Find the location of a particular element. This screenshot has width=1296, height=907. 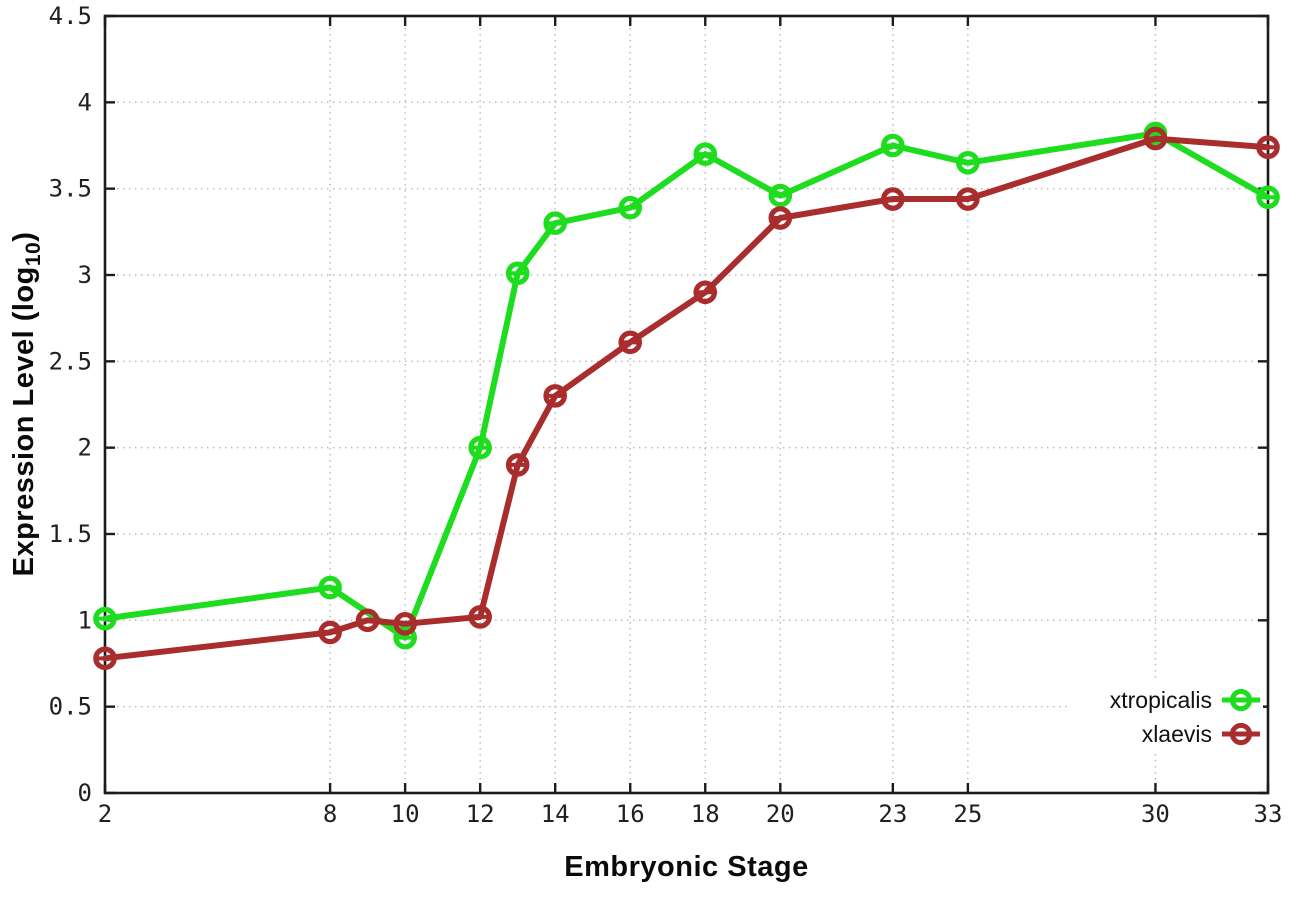

legend-entry-xtropicalis: xtropicalis is located at coordinates (1185, 700).